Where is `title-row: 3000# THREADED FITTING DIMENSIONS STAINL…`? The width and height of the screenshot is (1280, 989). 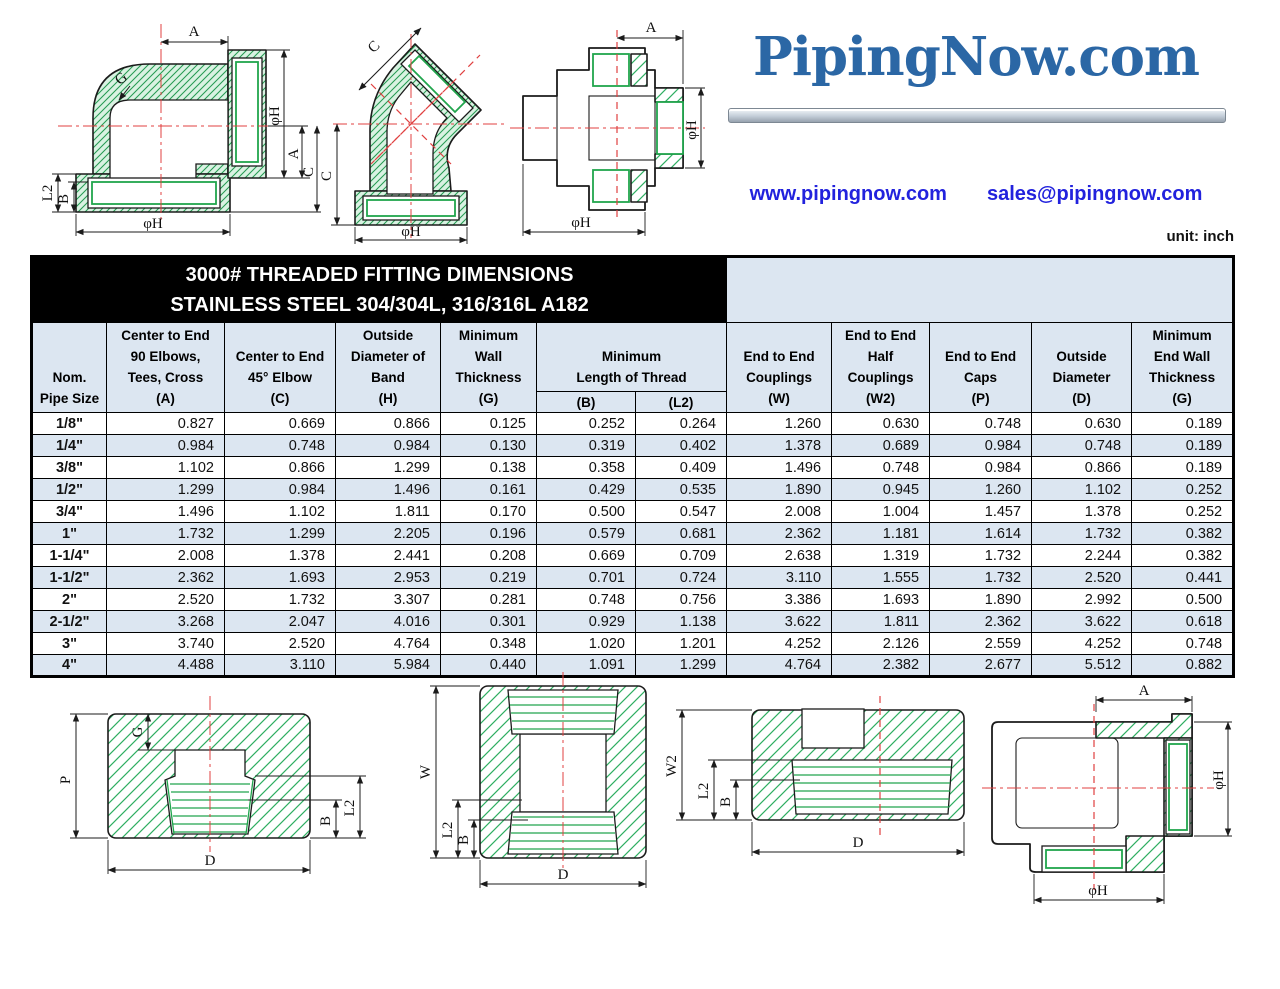 title-row: 3000# THREADED FITTING DIMENSIONS STAINL… is located at coordinates (632, 289).